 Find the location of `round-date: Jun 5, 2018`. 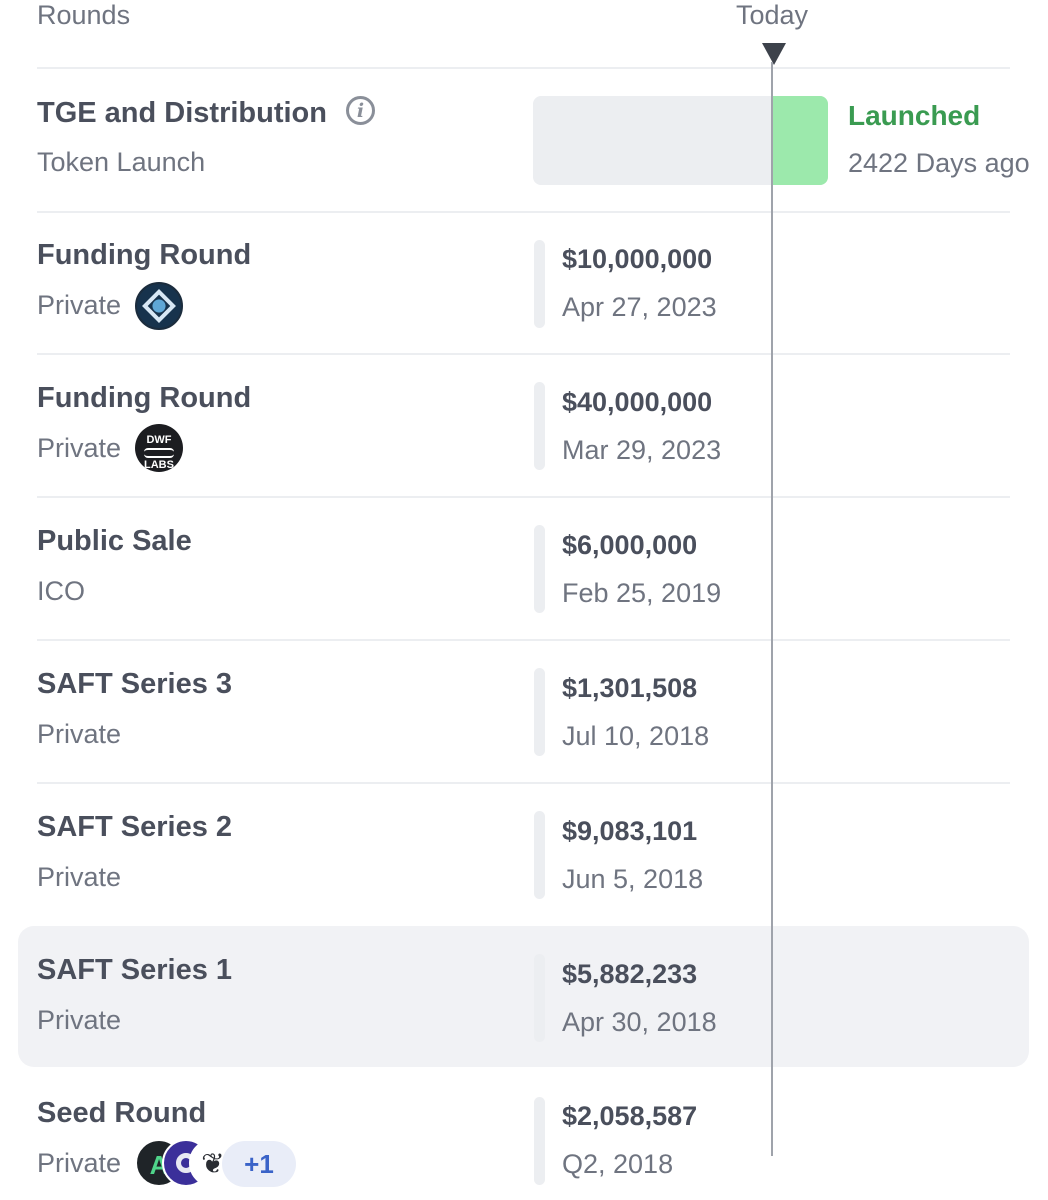

round-date: Jun 5, 2018 is located at coordinates (633, 879).